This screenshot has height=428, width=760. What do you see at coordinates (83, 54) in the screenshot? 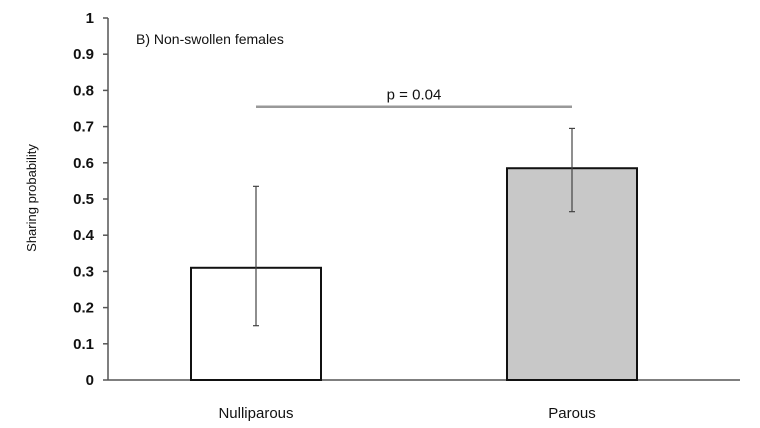
I see `y-tick-label: 0.9` at bounding box center [83, 54].